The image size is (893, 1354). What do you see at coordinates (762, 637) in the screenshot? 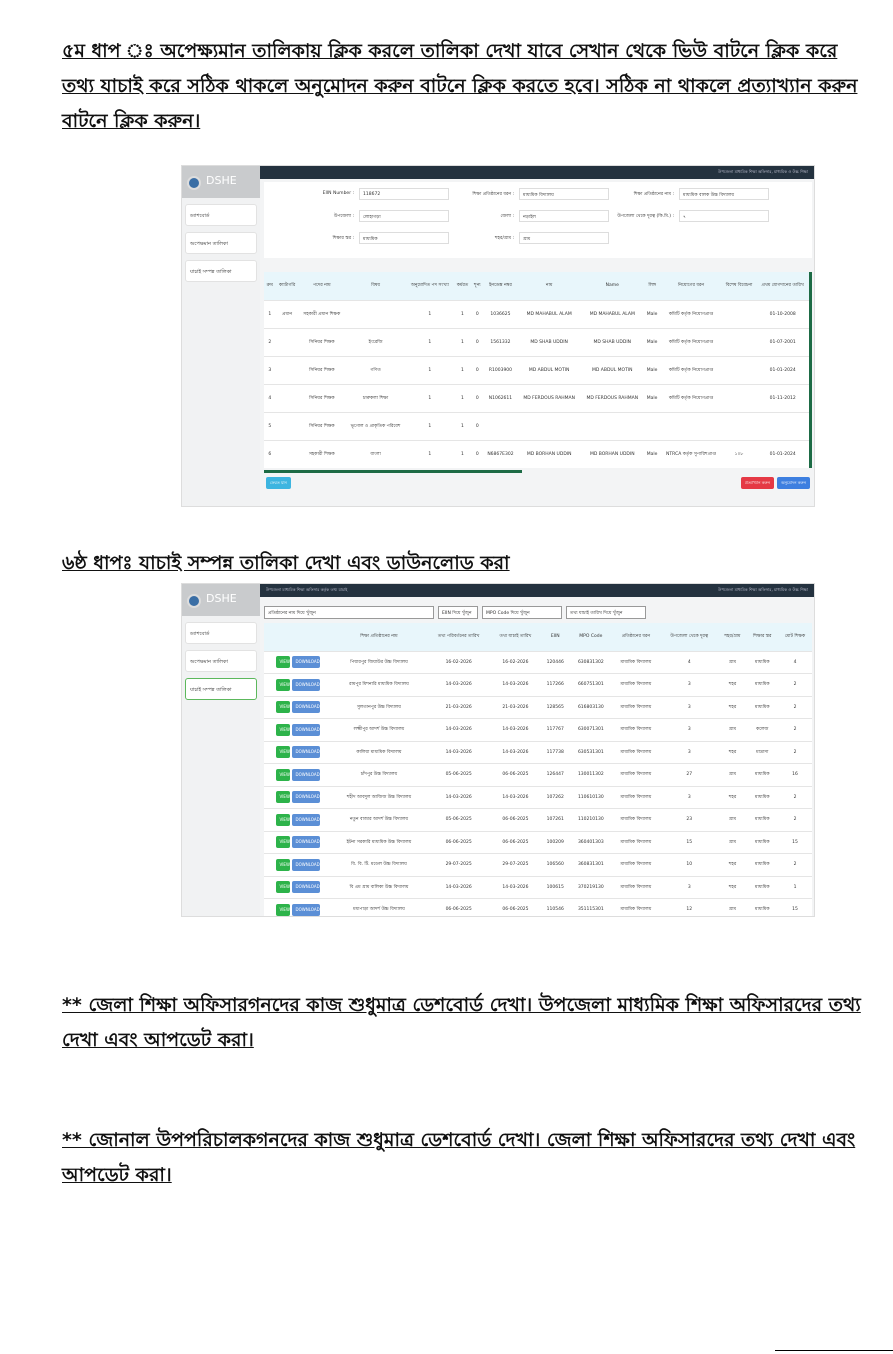
I see `column-header: শিক্ষার স্তর` at bounding box center [762, 637].